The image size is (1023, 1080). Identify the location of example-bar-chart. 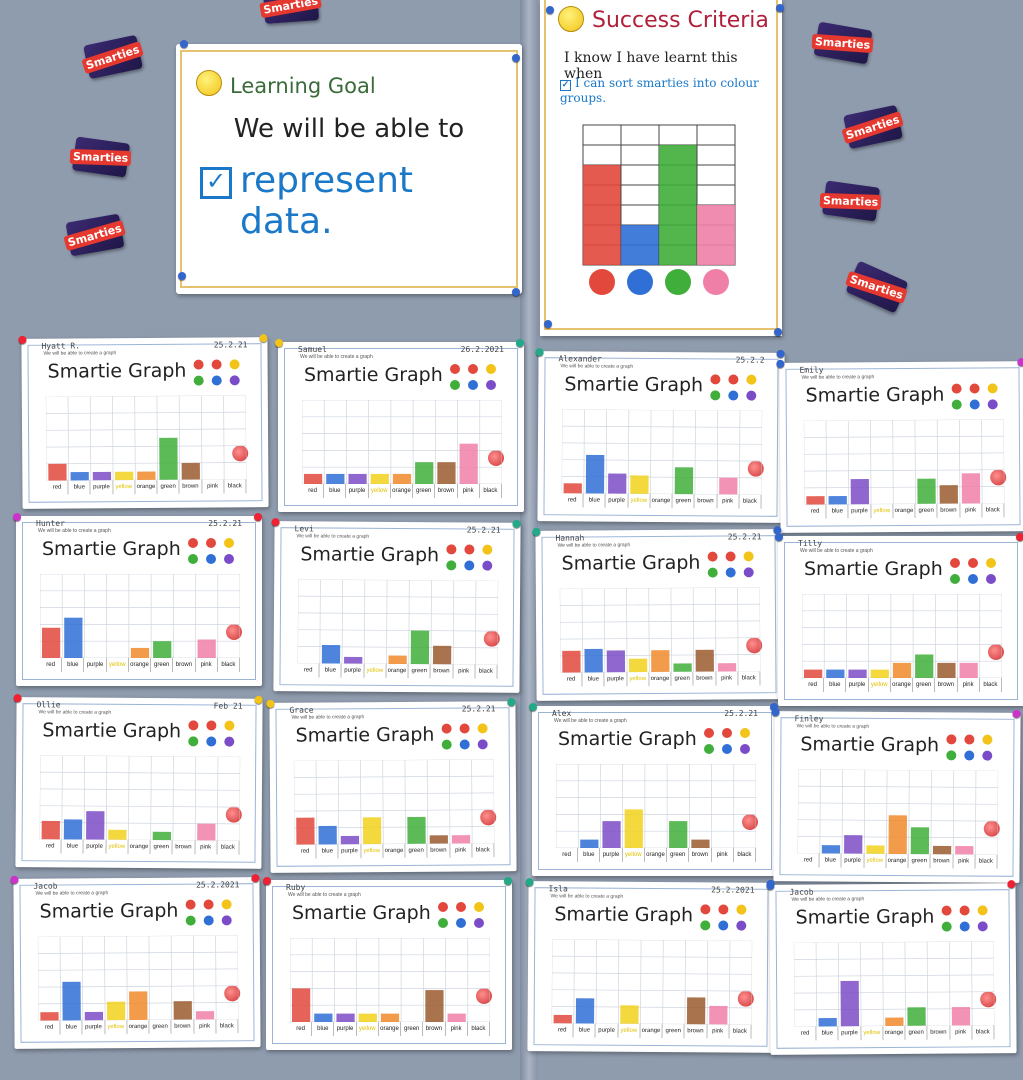
(659, 209).